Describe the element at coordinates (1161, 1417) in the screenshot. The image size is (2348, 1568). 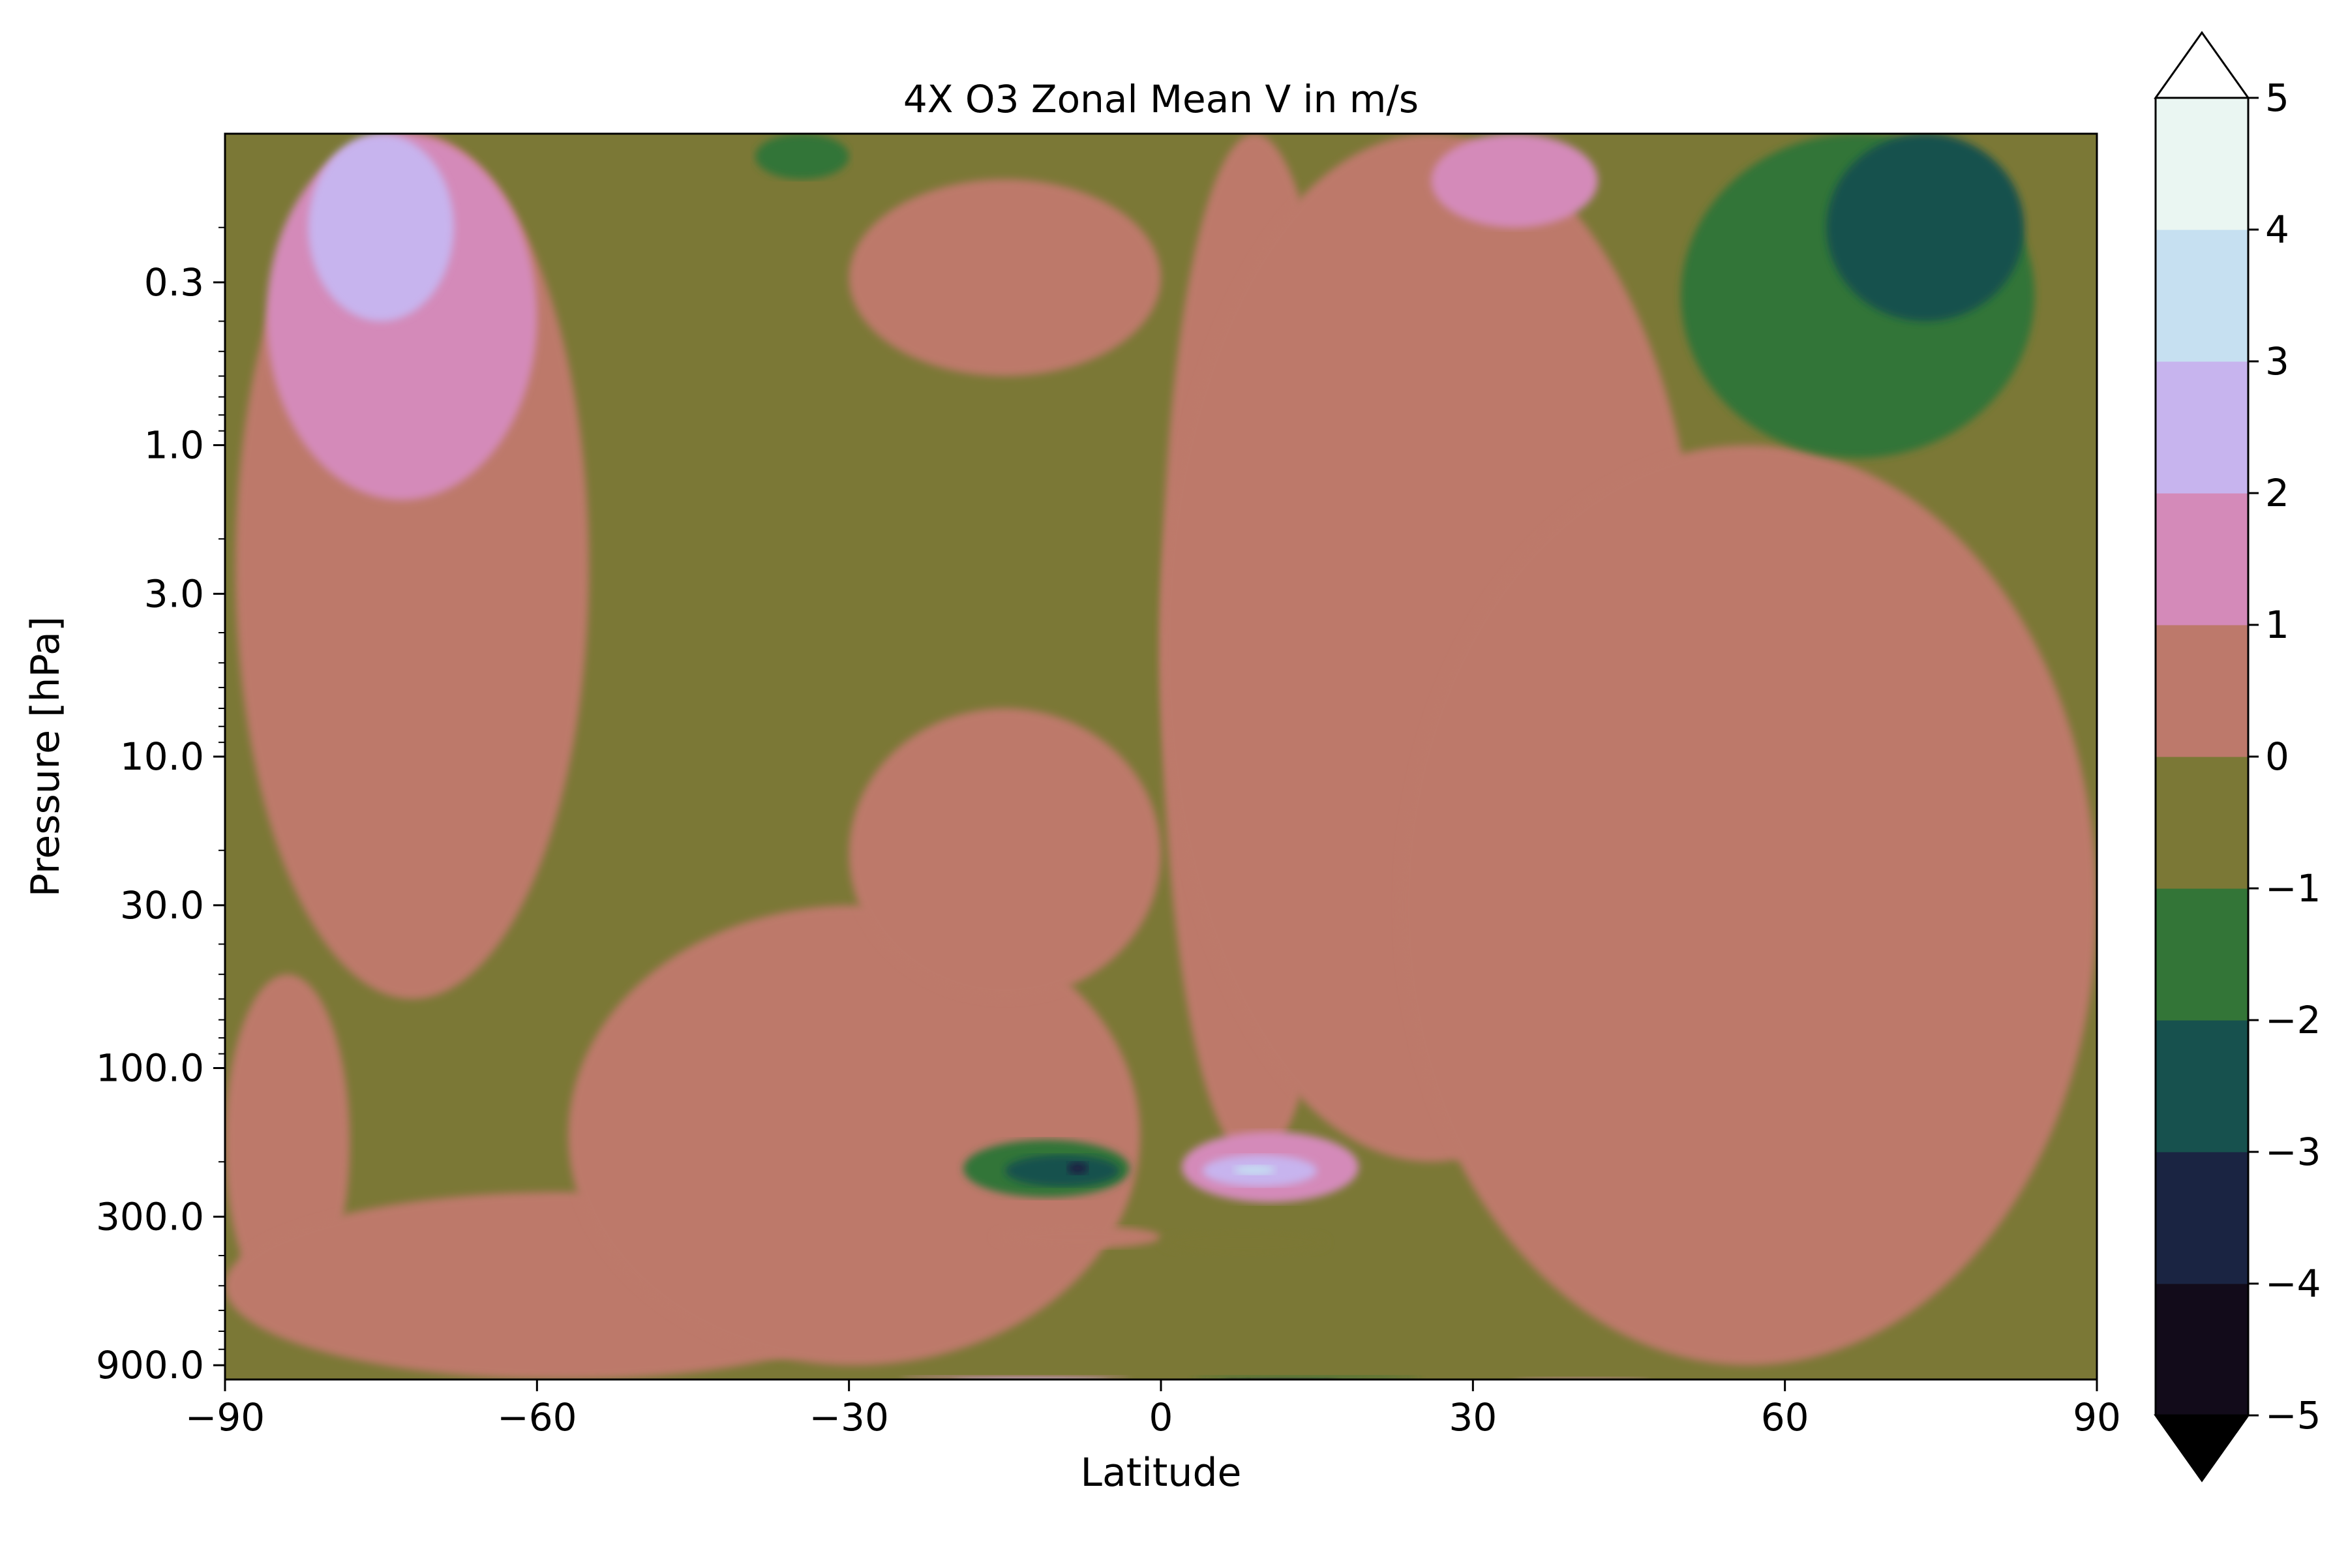
I see `x-tick-label: 0` at that location.